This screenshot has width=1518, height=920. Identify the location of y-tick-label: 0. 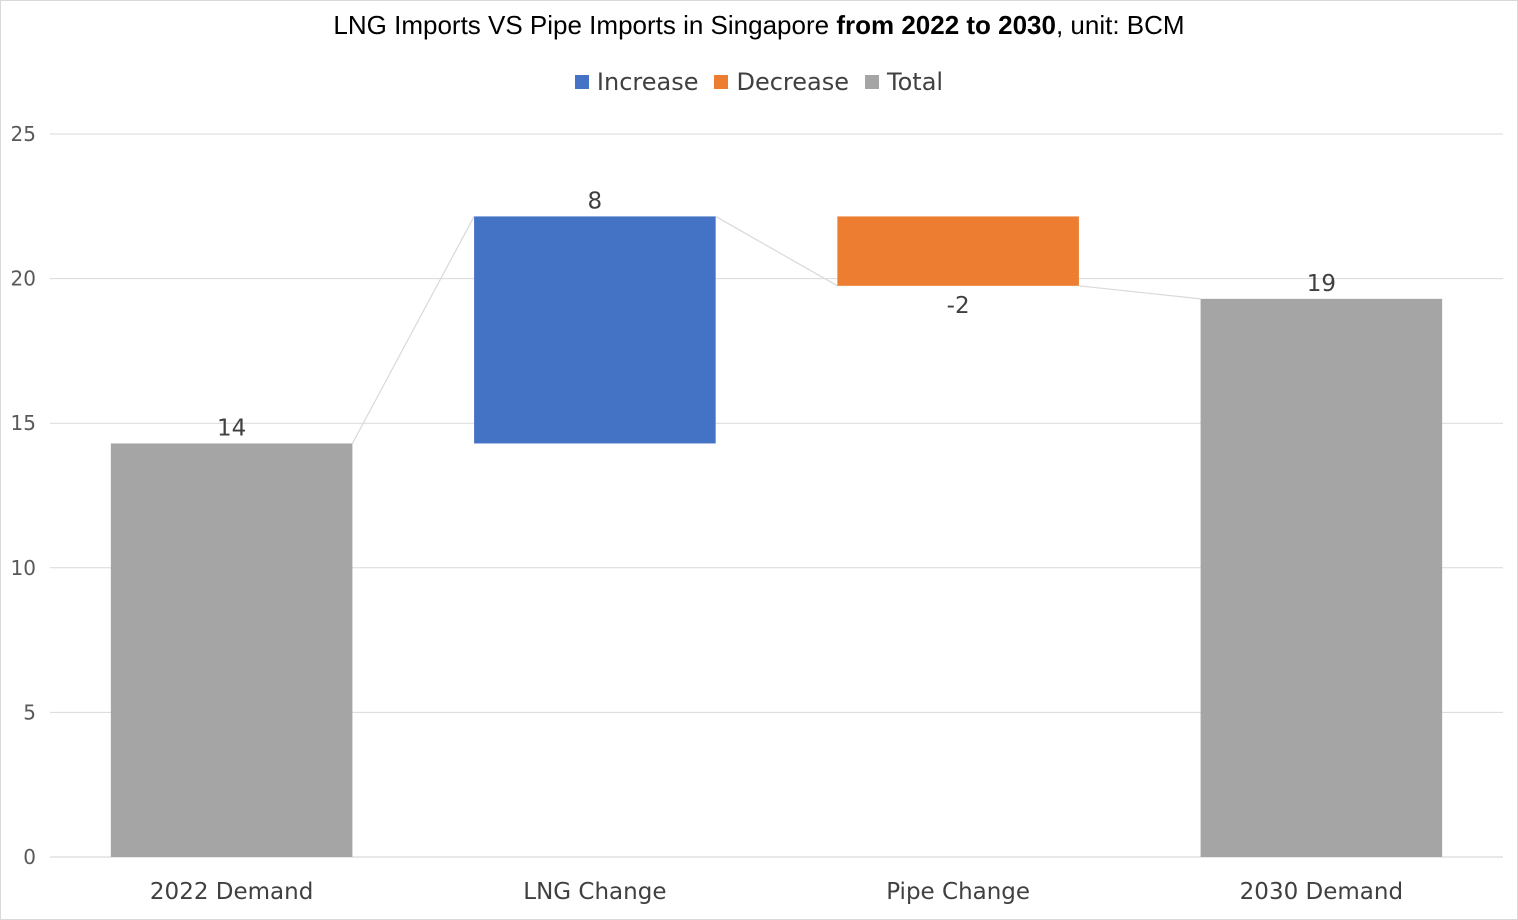
(29, 857).